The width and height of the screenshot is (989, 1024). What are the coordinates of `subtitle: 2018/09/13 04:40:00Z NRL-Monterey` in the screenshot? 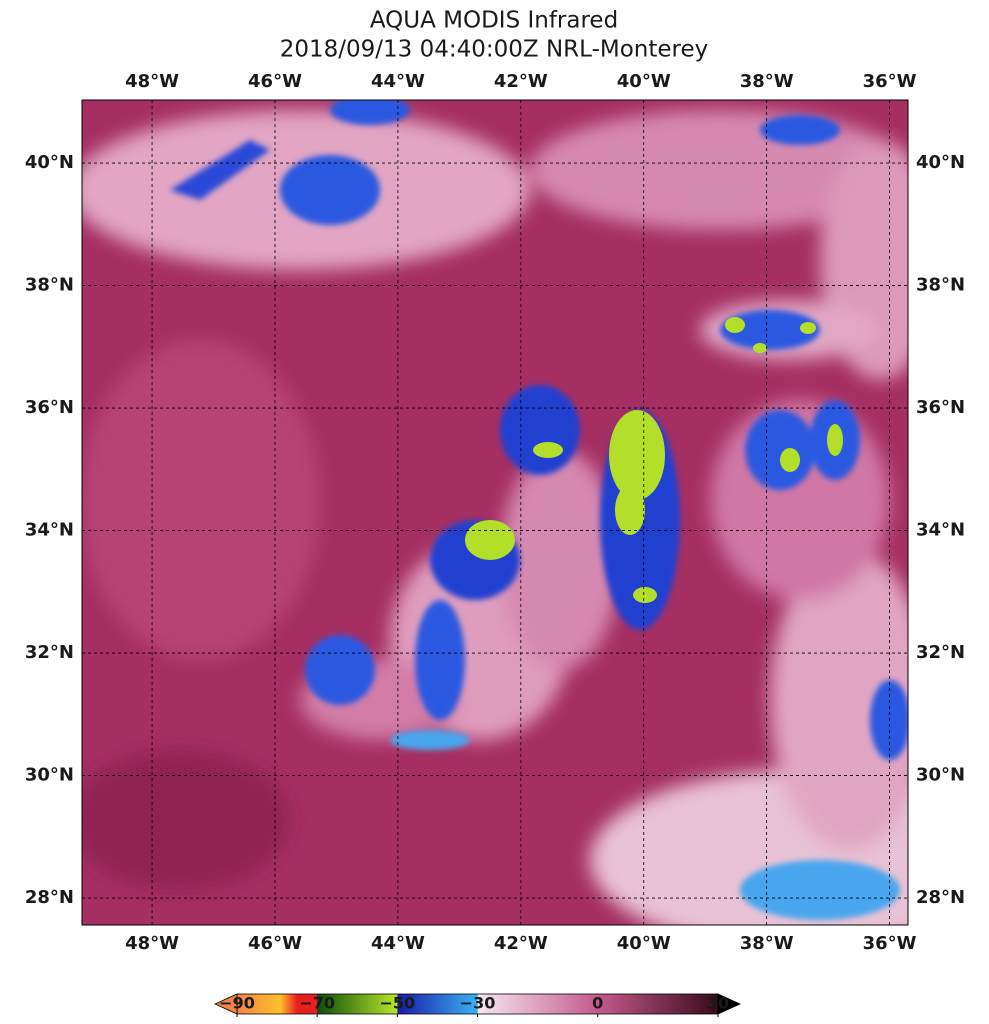 It's located at (494, 50).